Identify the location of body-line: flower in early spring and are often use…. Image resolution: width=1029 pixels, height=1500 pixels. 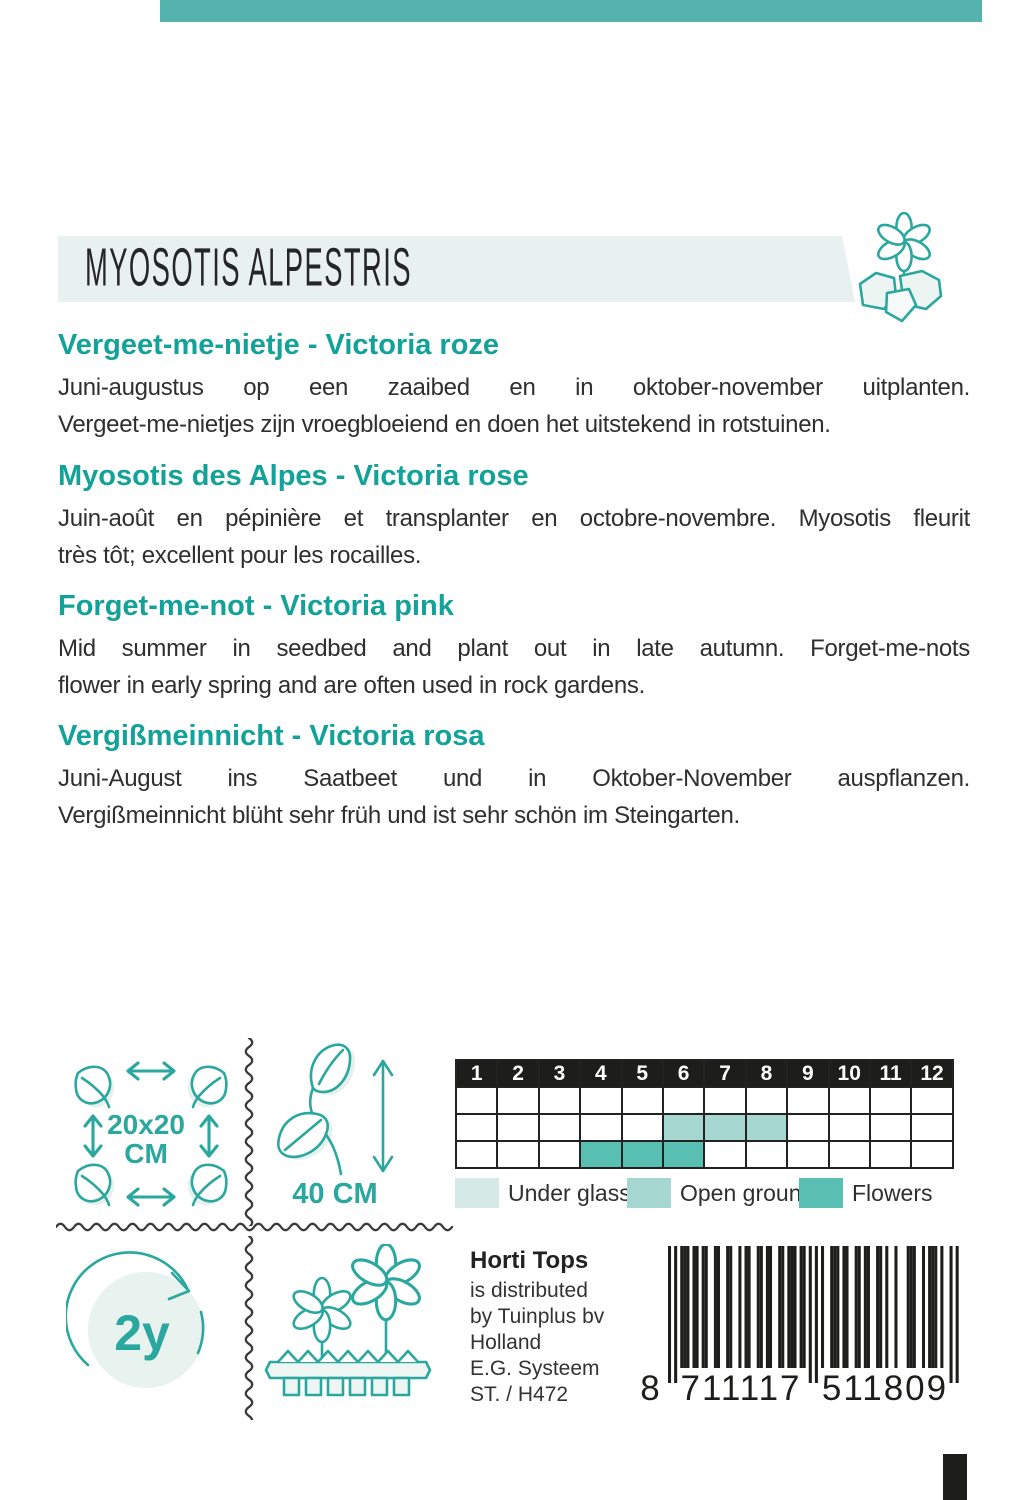
(351, 685).